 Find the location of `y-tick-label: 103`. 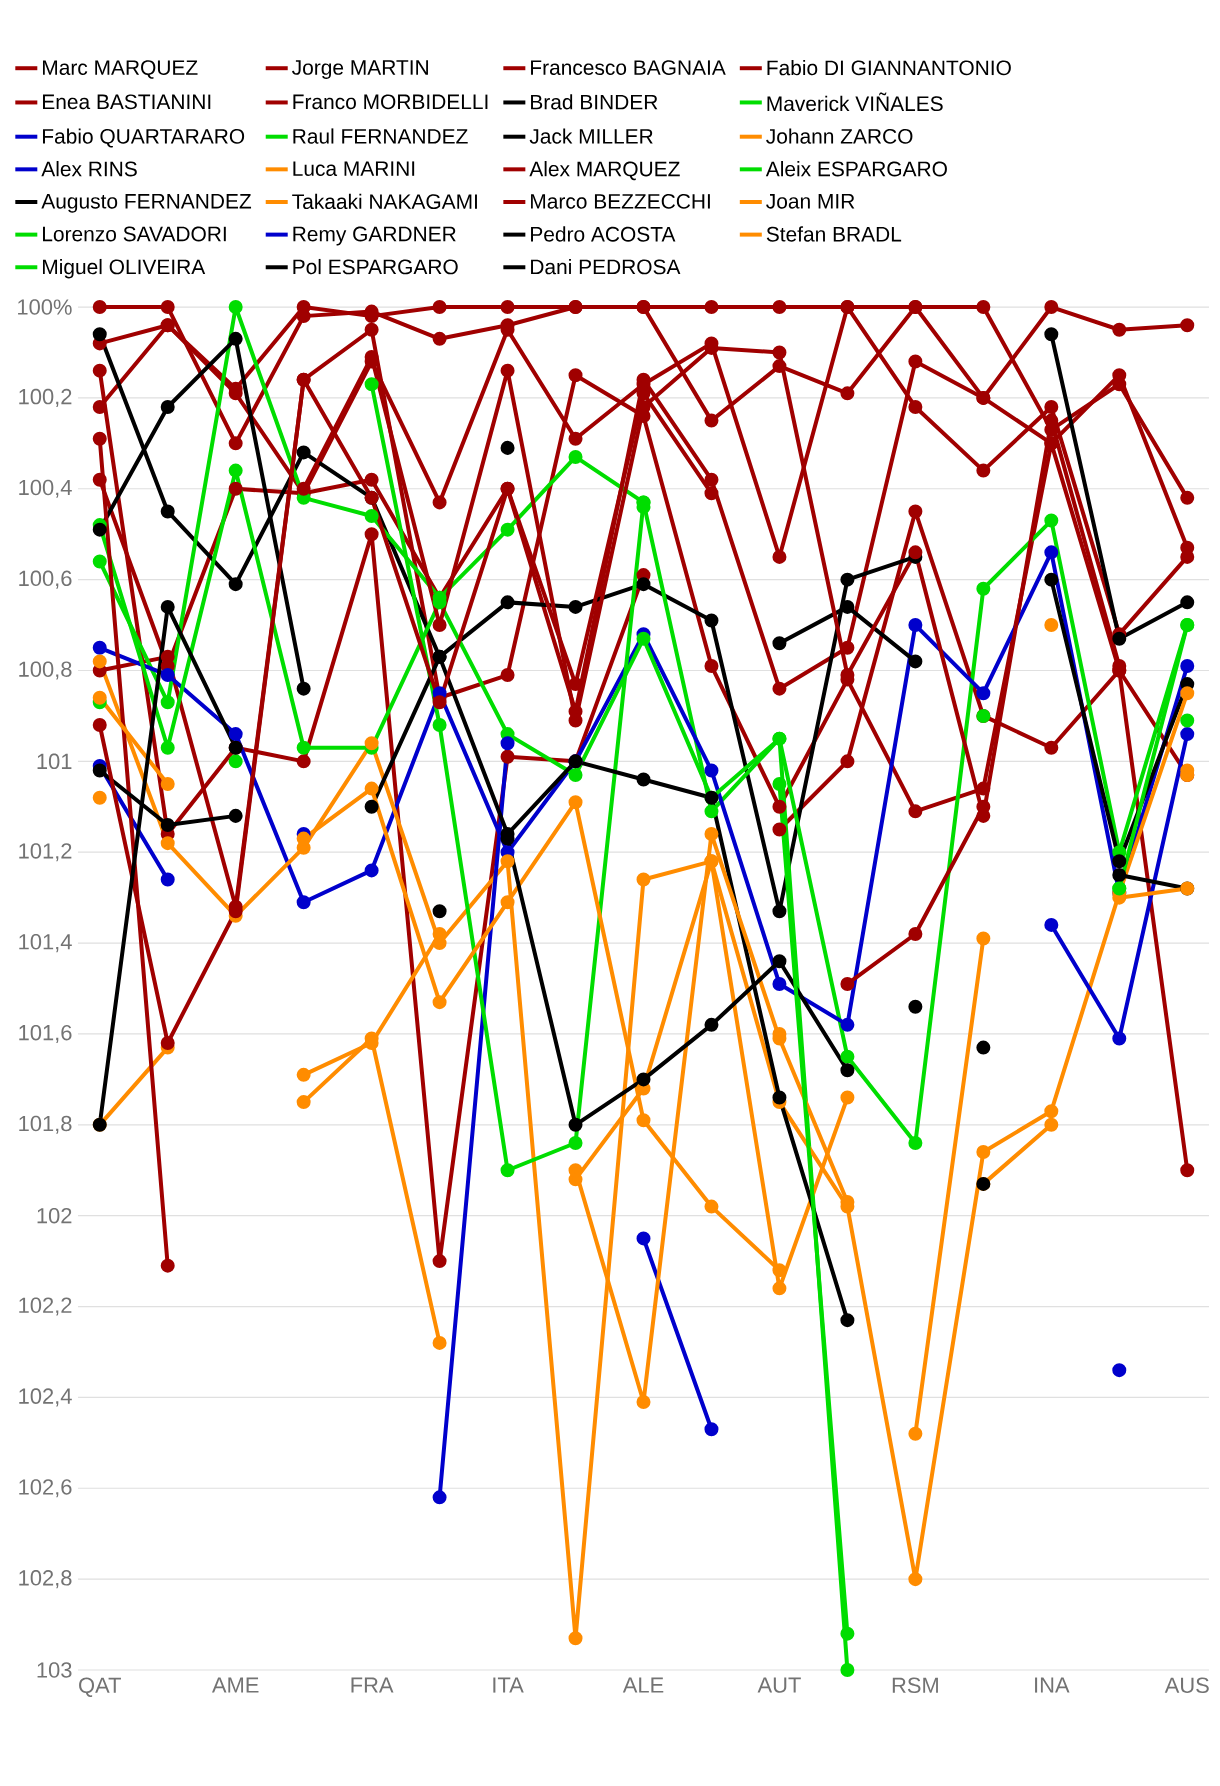

y-tick-label: 103 is located at coordinates (54, 1670).